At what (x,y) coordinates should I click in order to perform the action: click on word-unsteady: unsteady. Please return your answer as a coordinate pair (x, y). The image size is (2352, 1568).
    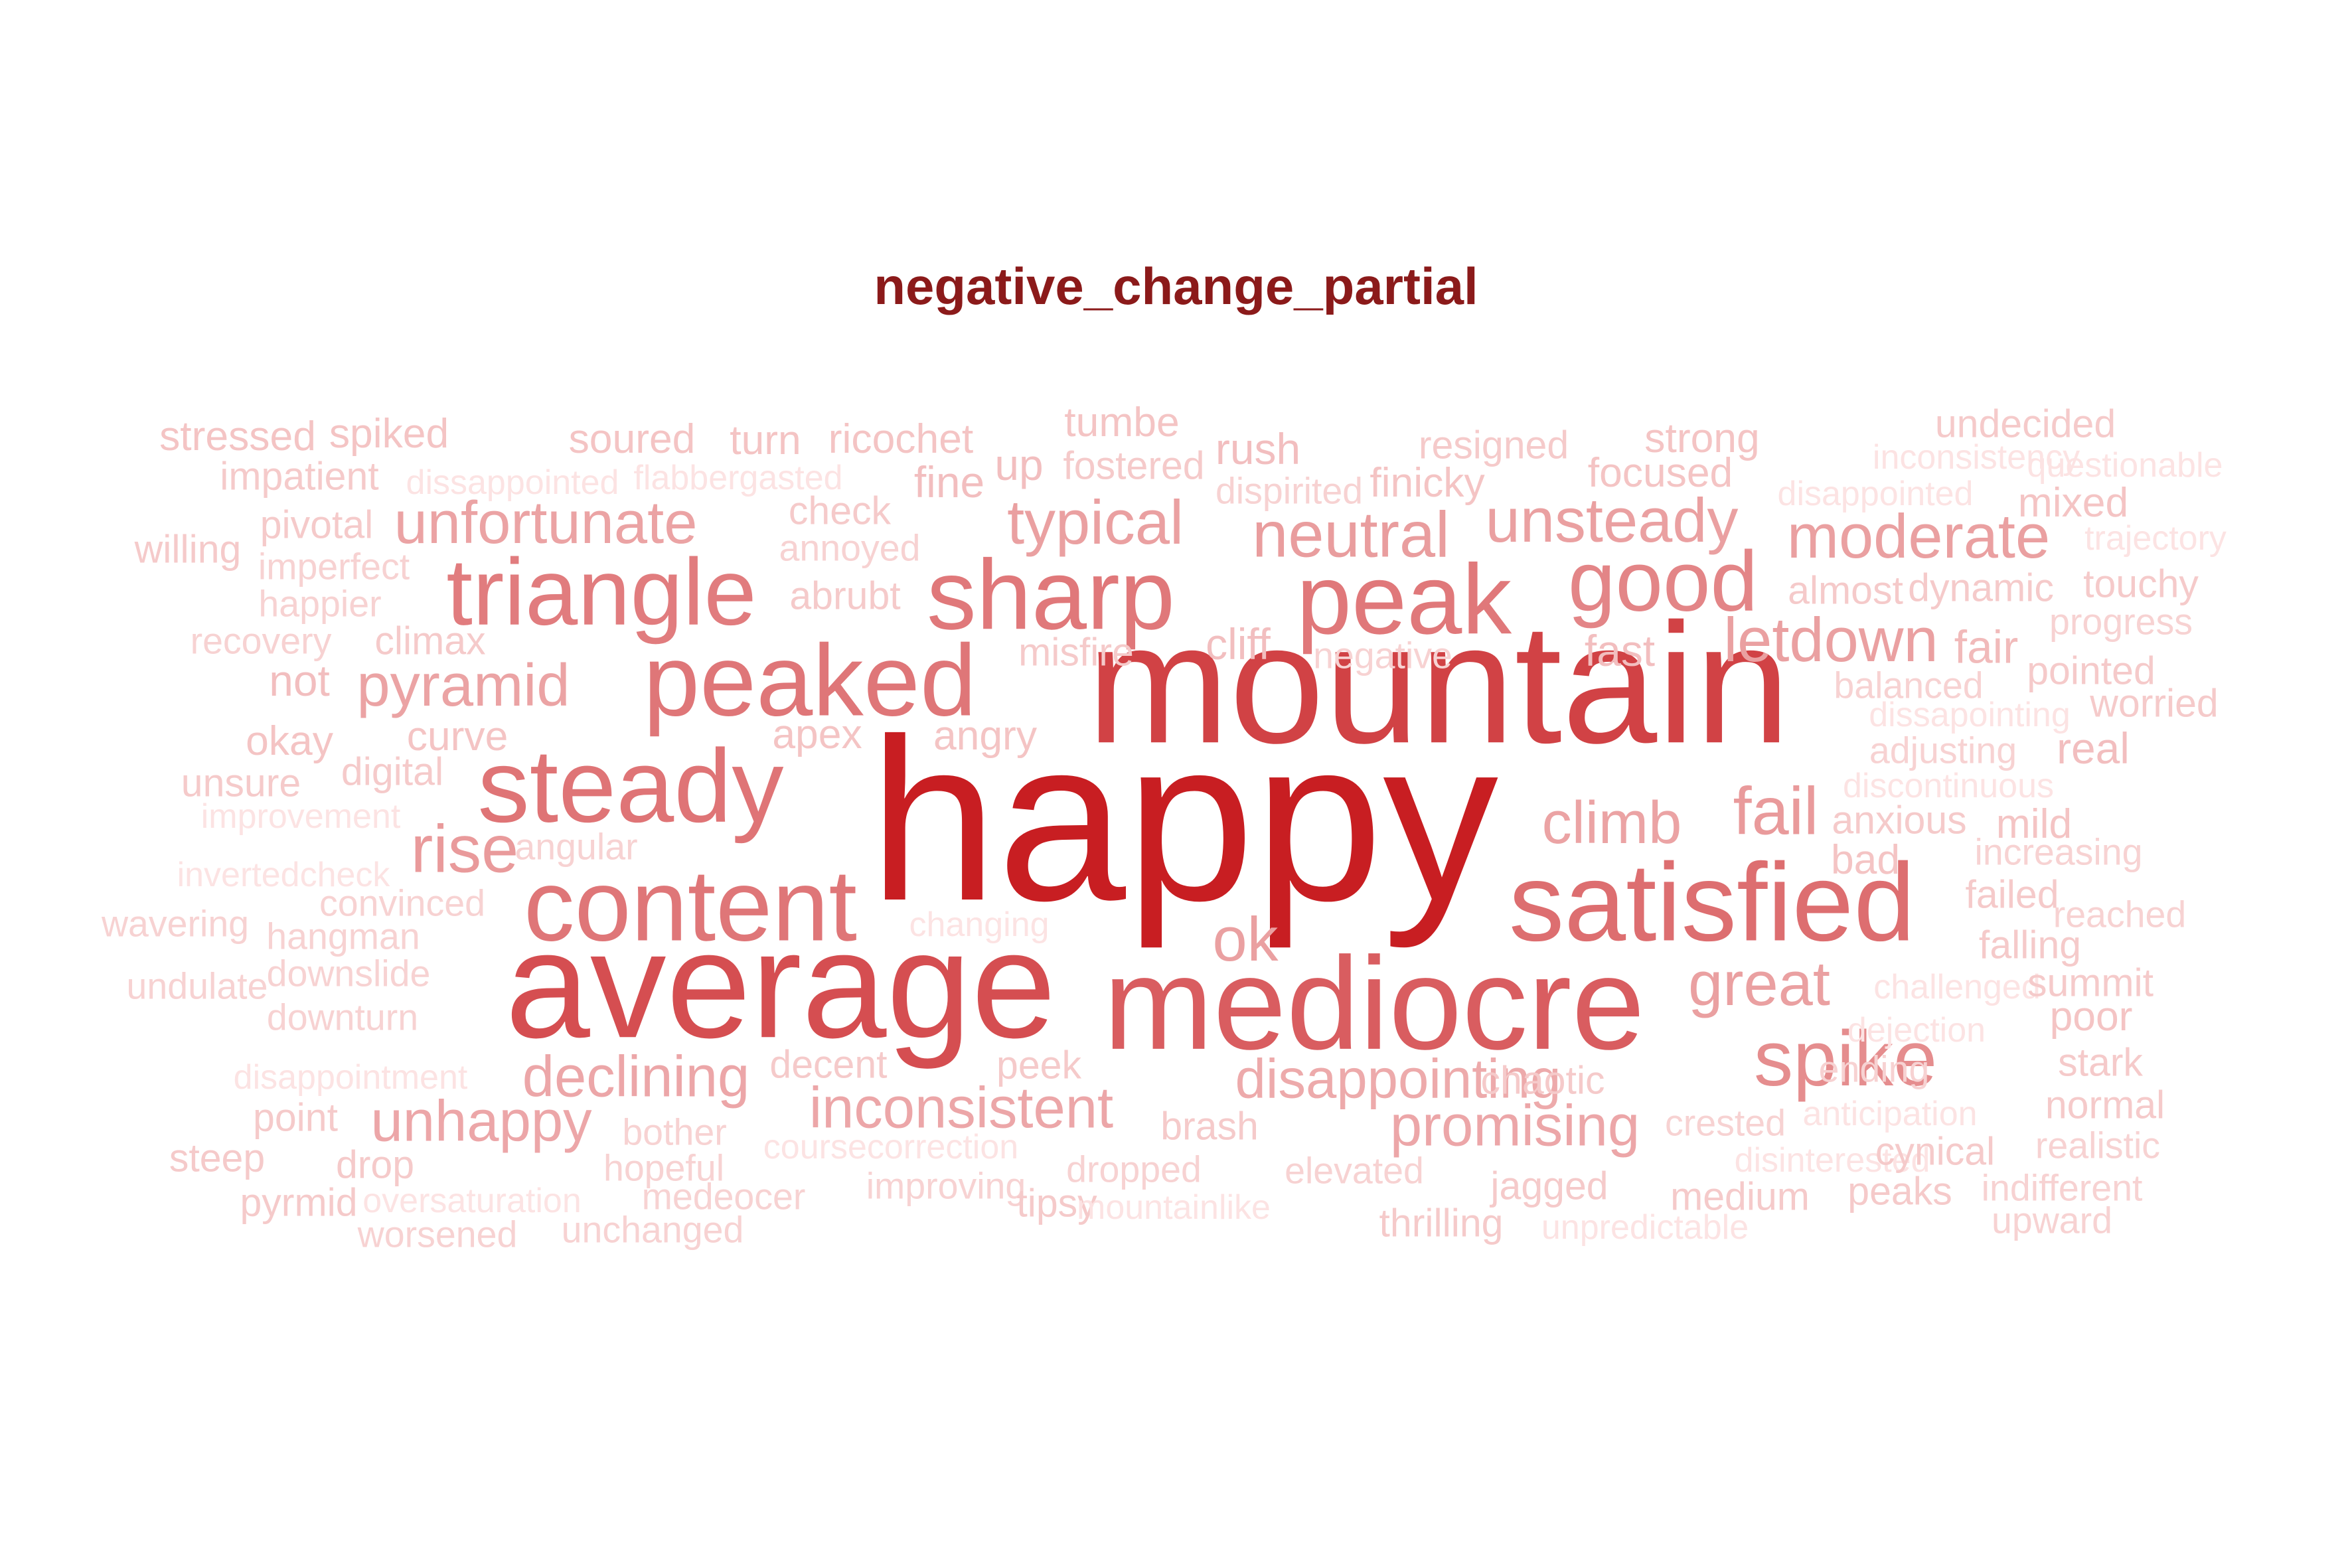
    Looking at the image, I should click on (1612, 521).